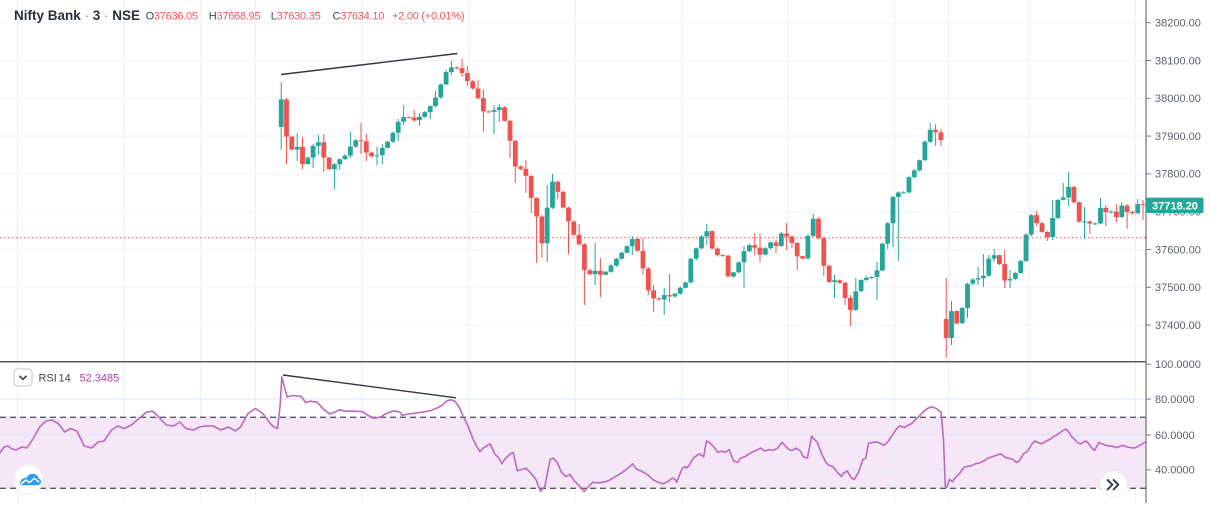  I want to click on svg-text: L37630.35, so click(296, 17).